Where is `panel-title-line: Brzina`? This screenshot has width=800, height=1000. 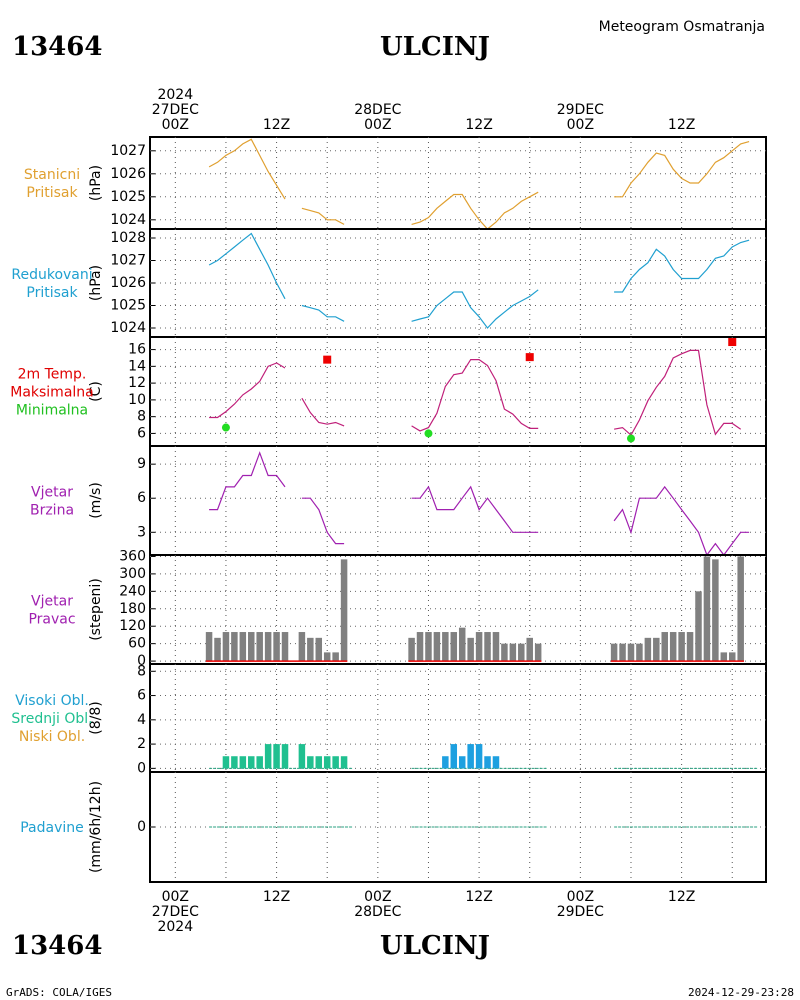
panel-title-line: Brzina is located at coordinates (52, 511).